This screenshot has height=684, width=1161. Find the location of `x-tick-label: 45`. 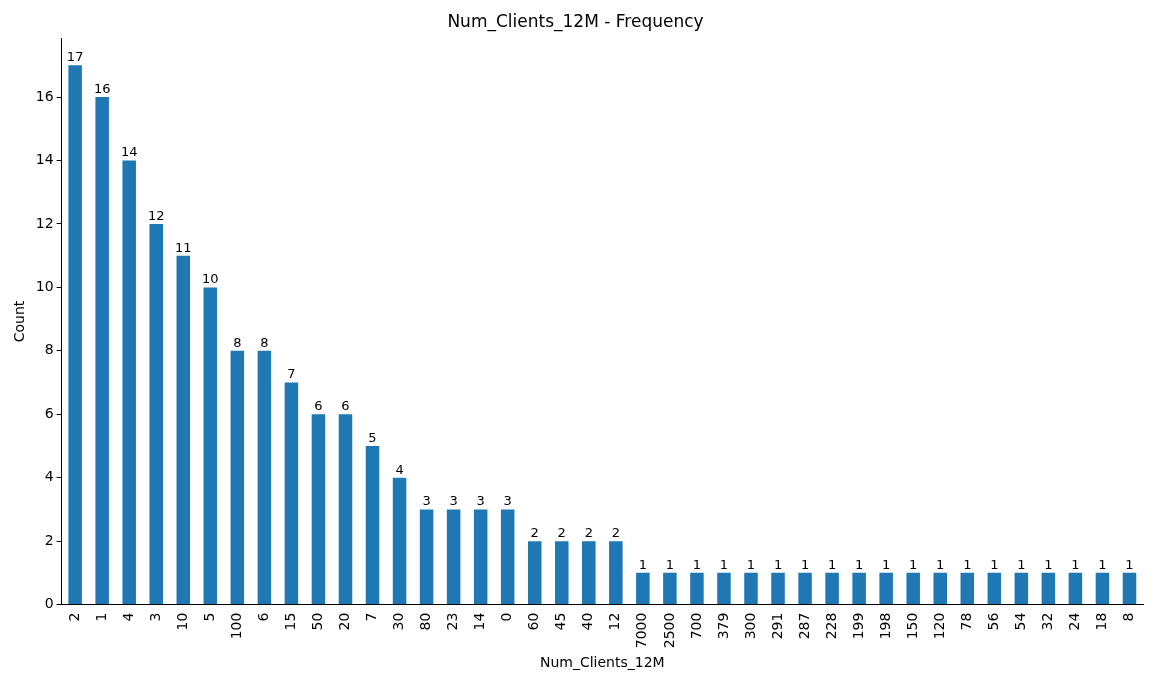

x-tick-label: 45 is located at coordinates (560, 621).